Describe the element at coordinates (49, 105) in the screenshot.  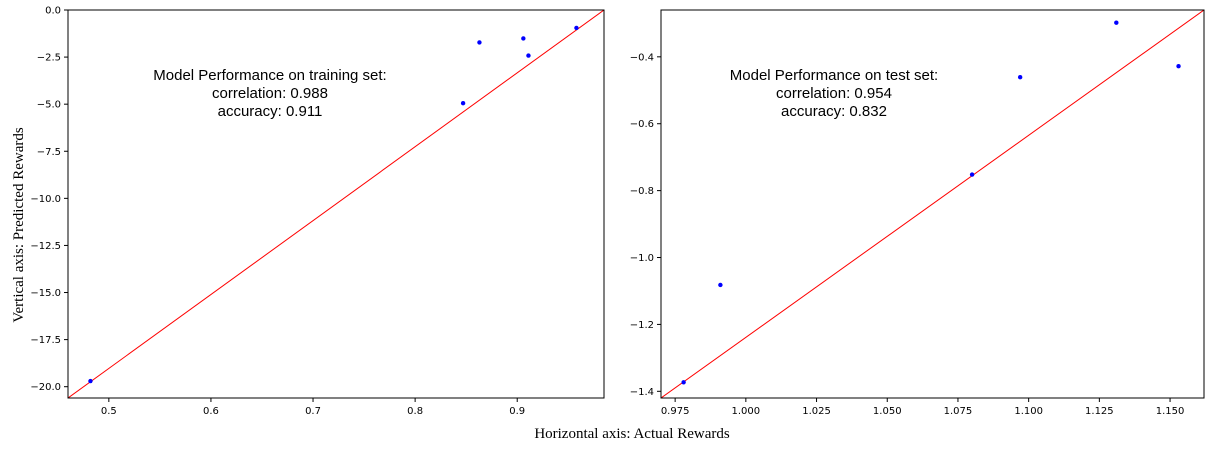
I see `y-tick-label: −5.0` at that location.